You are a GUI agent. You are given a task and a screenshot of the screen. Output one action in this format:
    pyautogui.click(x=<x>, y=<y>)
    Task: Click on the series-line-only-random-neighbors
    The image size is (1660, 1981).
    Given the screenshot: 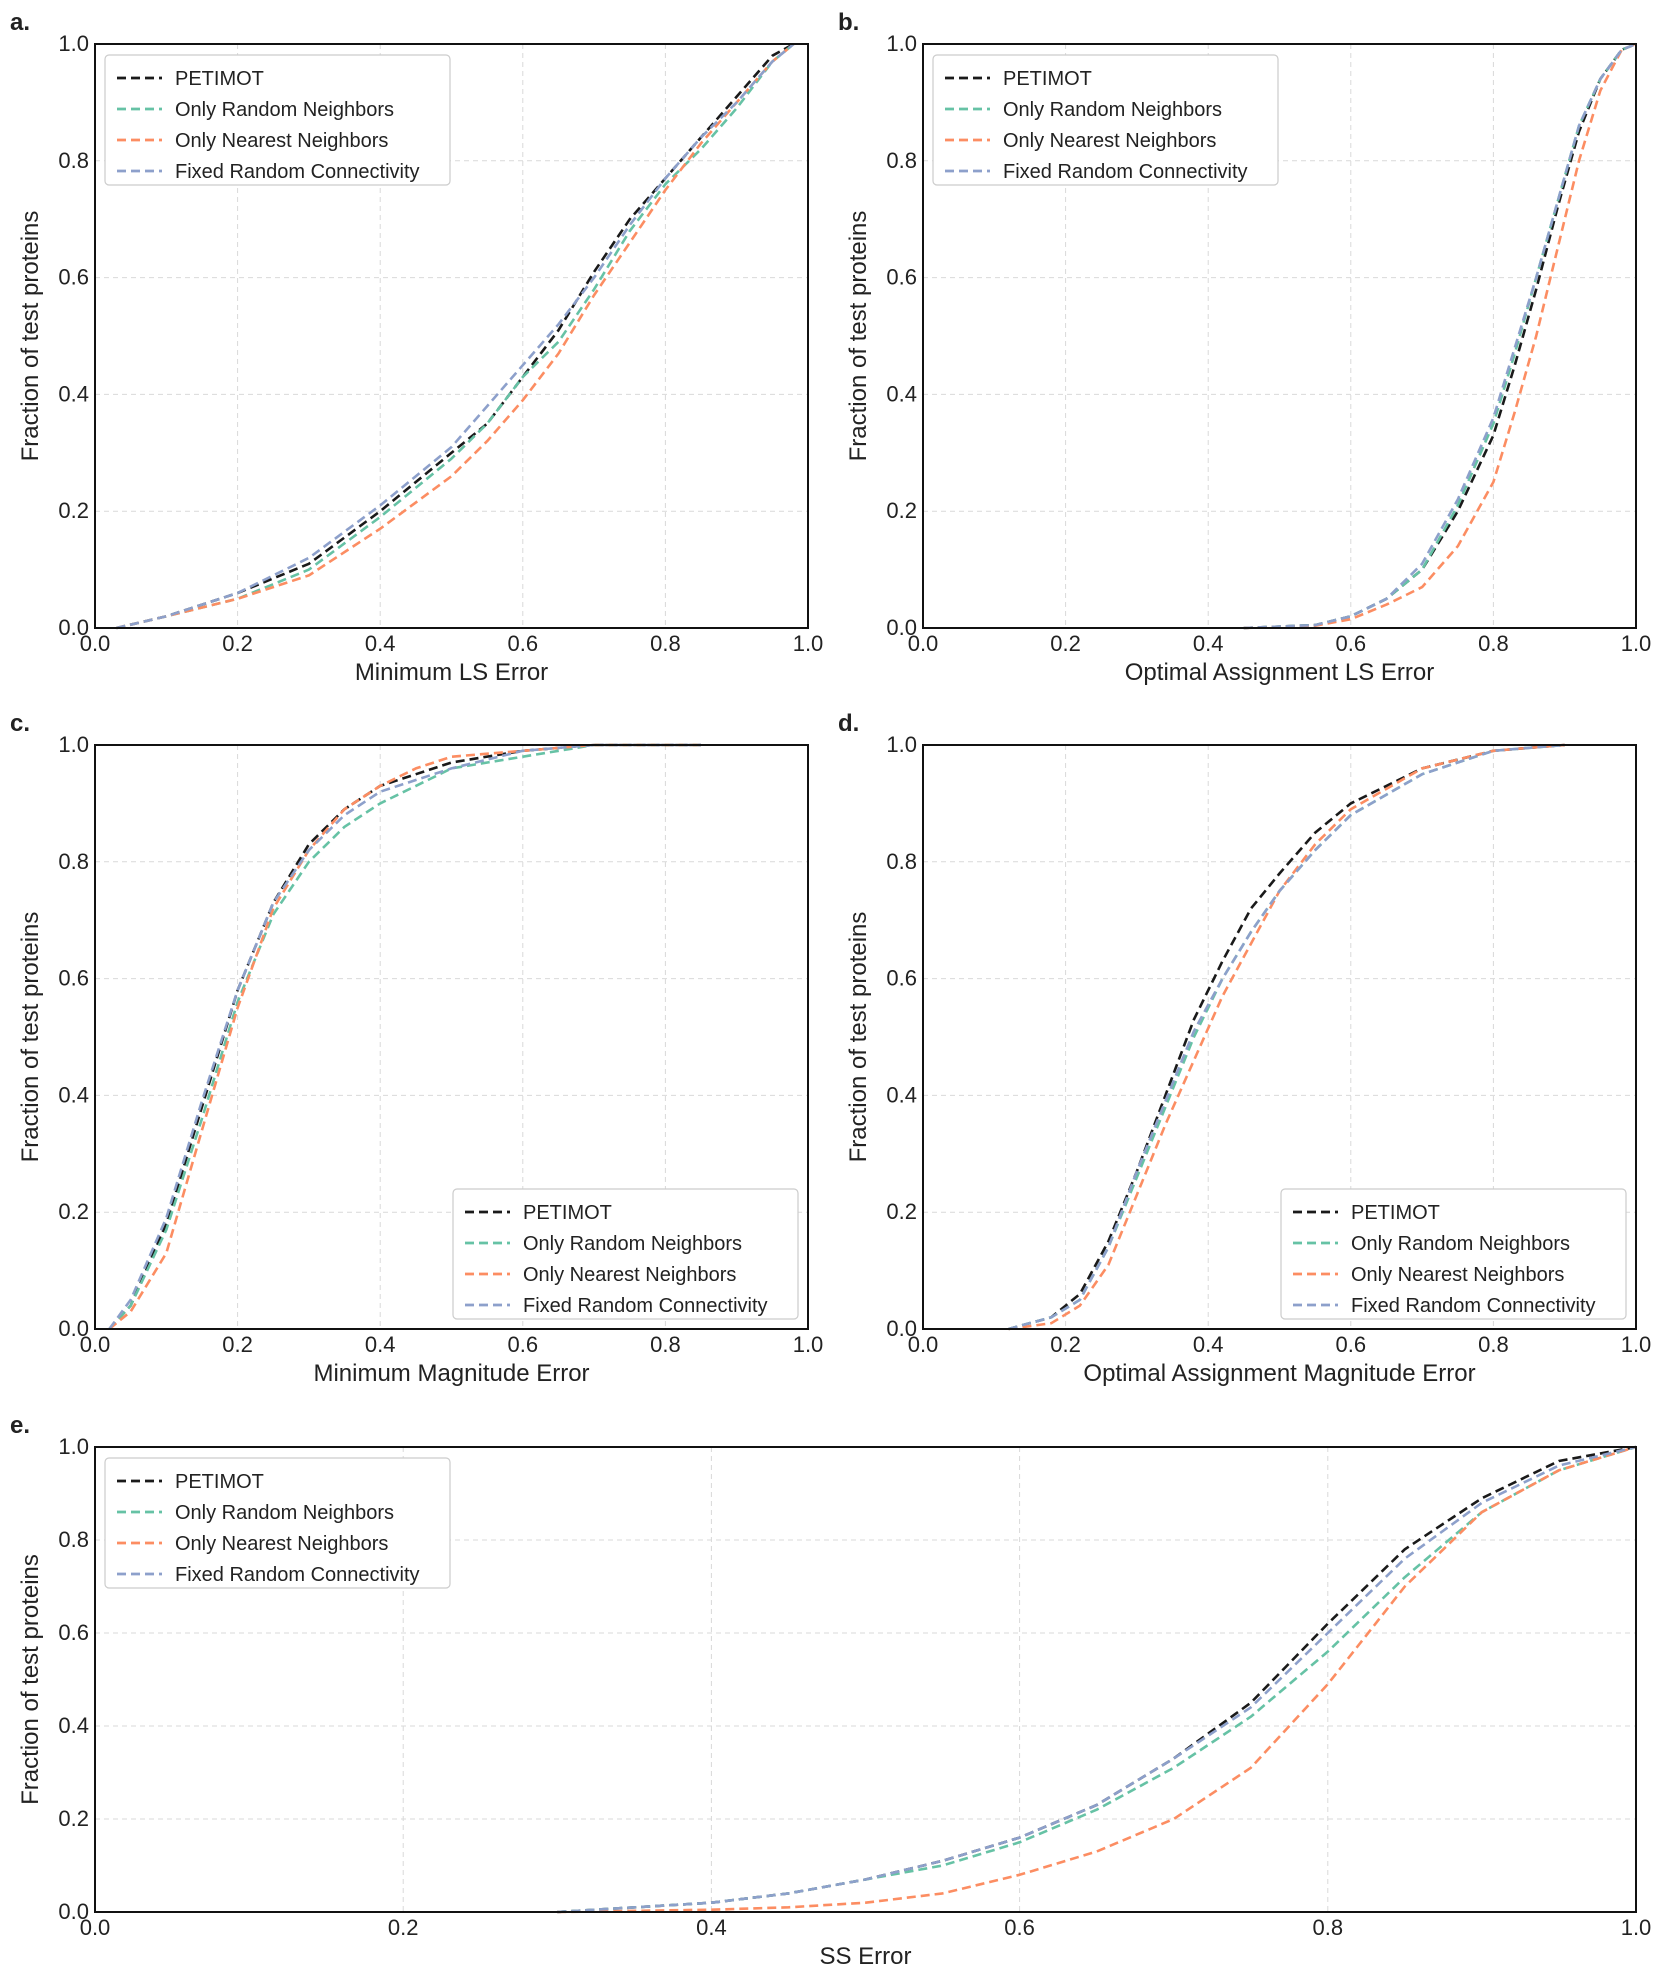 What is the action you would take?
    pyautogui.click(x=404, y=1036)
    